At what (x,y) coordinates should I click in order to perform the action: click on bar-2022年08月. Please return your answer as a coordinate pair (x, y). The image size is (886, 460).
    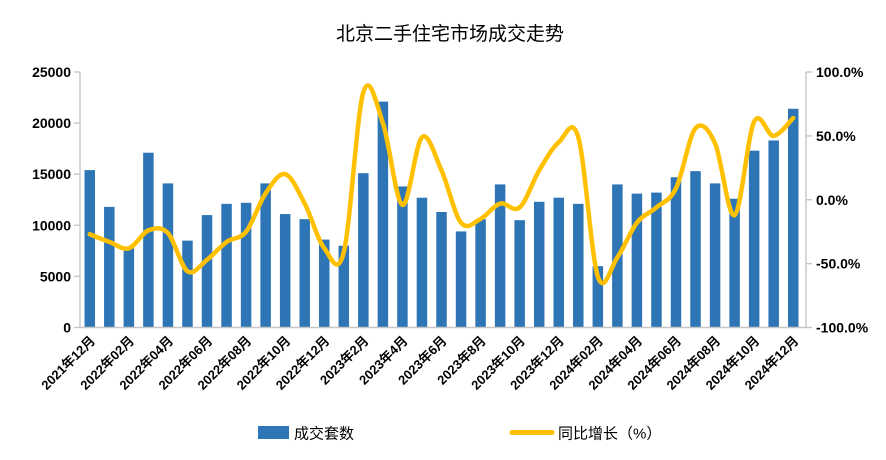
    Looking at the image, I should click on (246, 265).